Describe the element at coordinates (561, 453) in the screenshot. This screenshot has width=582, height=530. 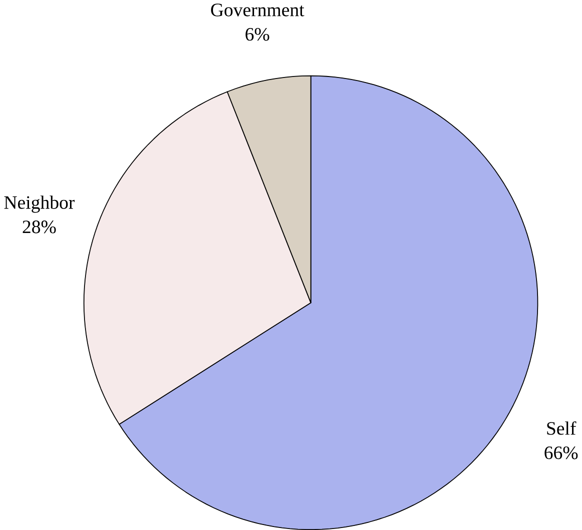
I see `data-label: 66%` at that location.